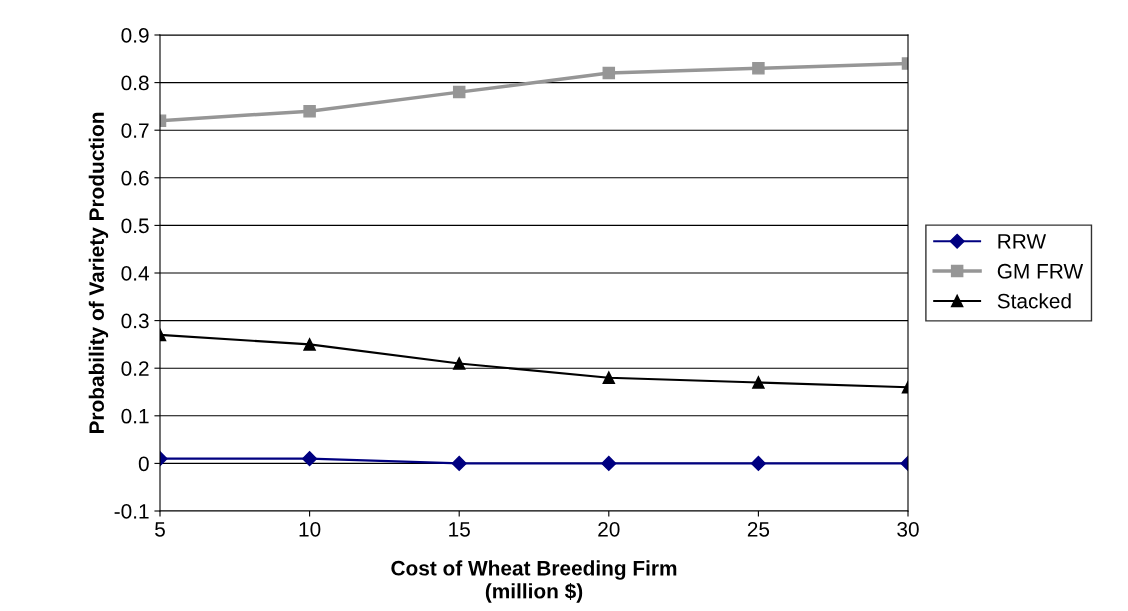  Describe the element at coordinates (135, 321) in the screenshot. I see `y-tick-label: 0.3` at that location.